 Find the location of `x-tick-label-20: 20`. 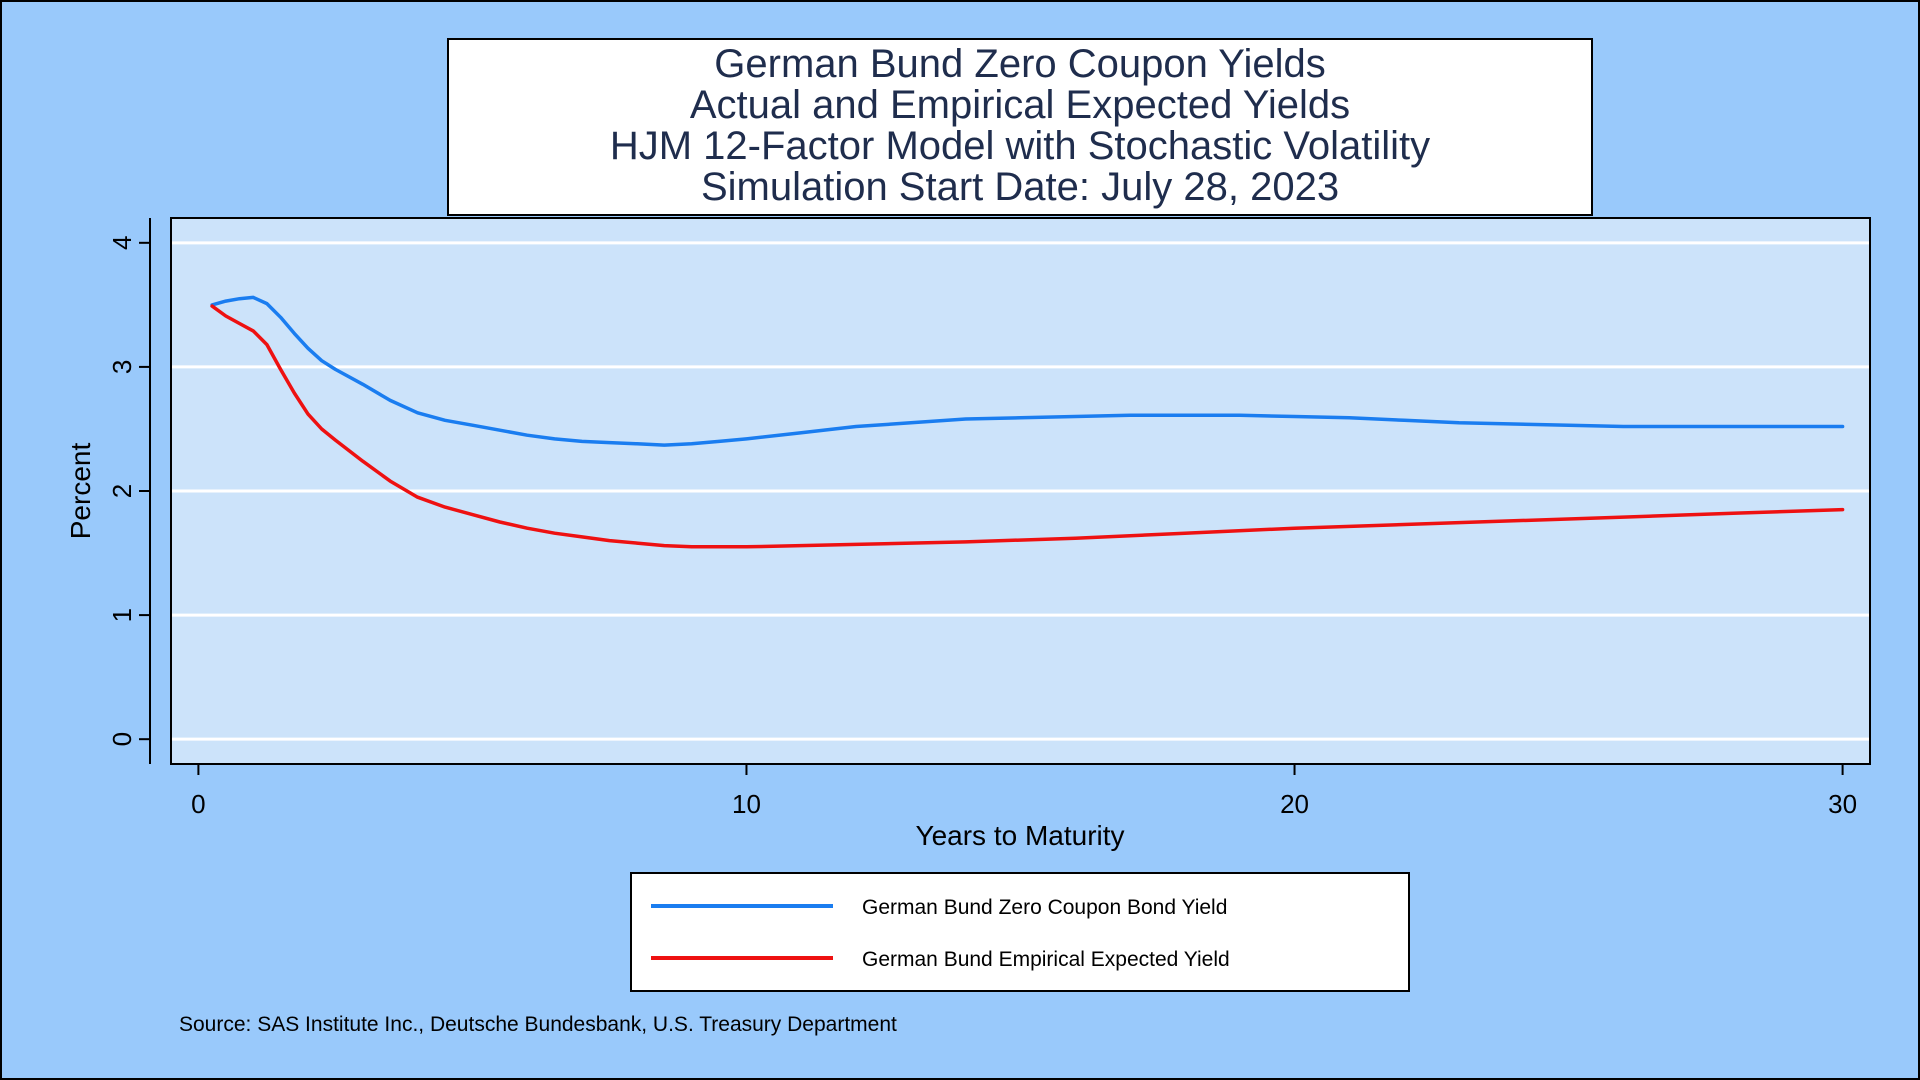

x-tick-label-20: 20 is located at coordinates (1294, 804).